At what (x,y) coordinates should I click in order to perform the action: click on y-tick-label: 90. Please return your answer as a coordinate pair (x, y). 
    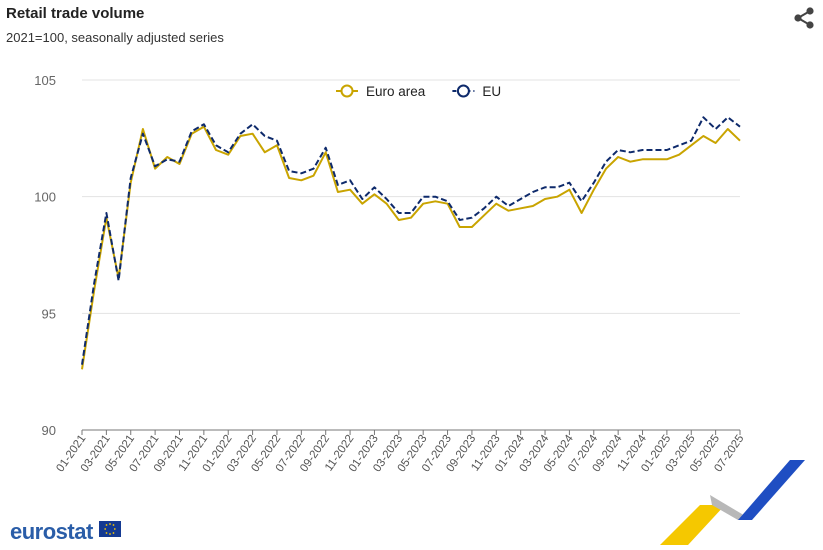
    Looking at the image, I should click on (49, 430).